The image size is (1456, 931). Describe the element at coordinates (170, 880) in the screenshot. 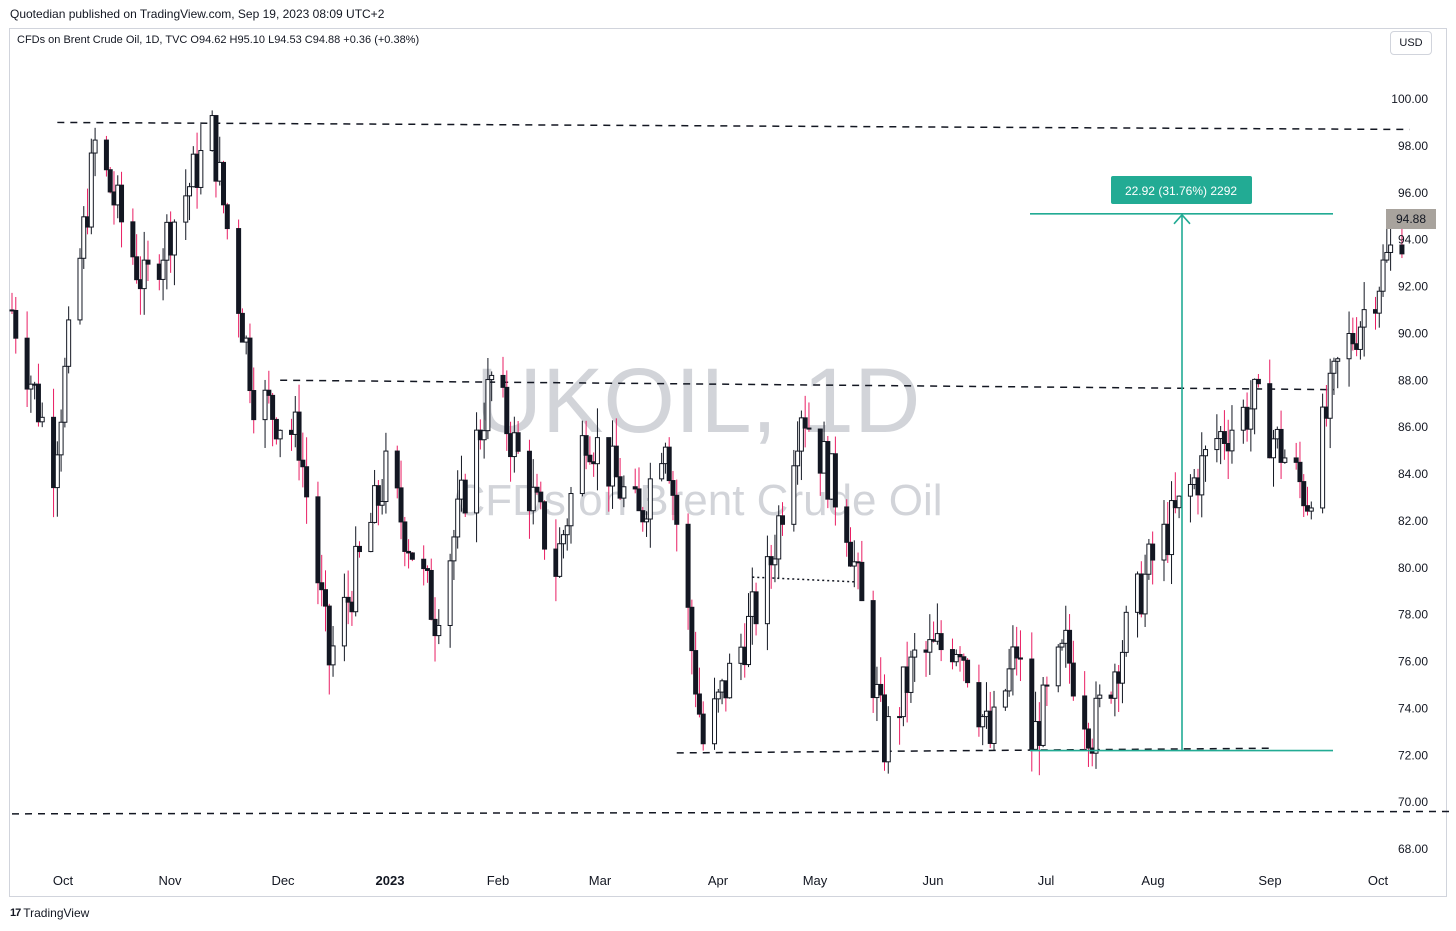

I see `x-tick-label: Nov` at that location.